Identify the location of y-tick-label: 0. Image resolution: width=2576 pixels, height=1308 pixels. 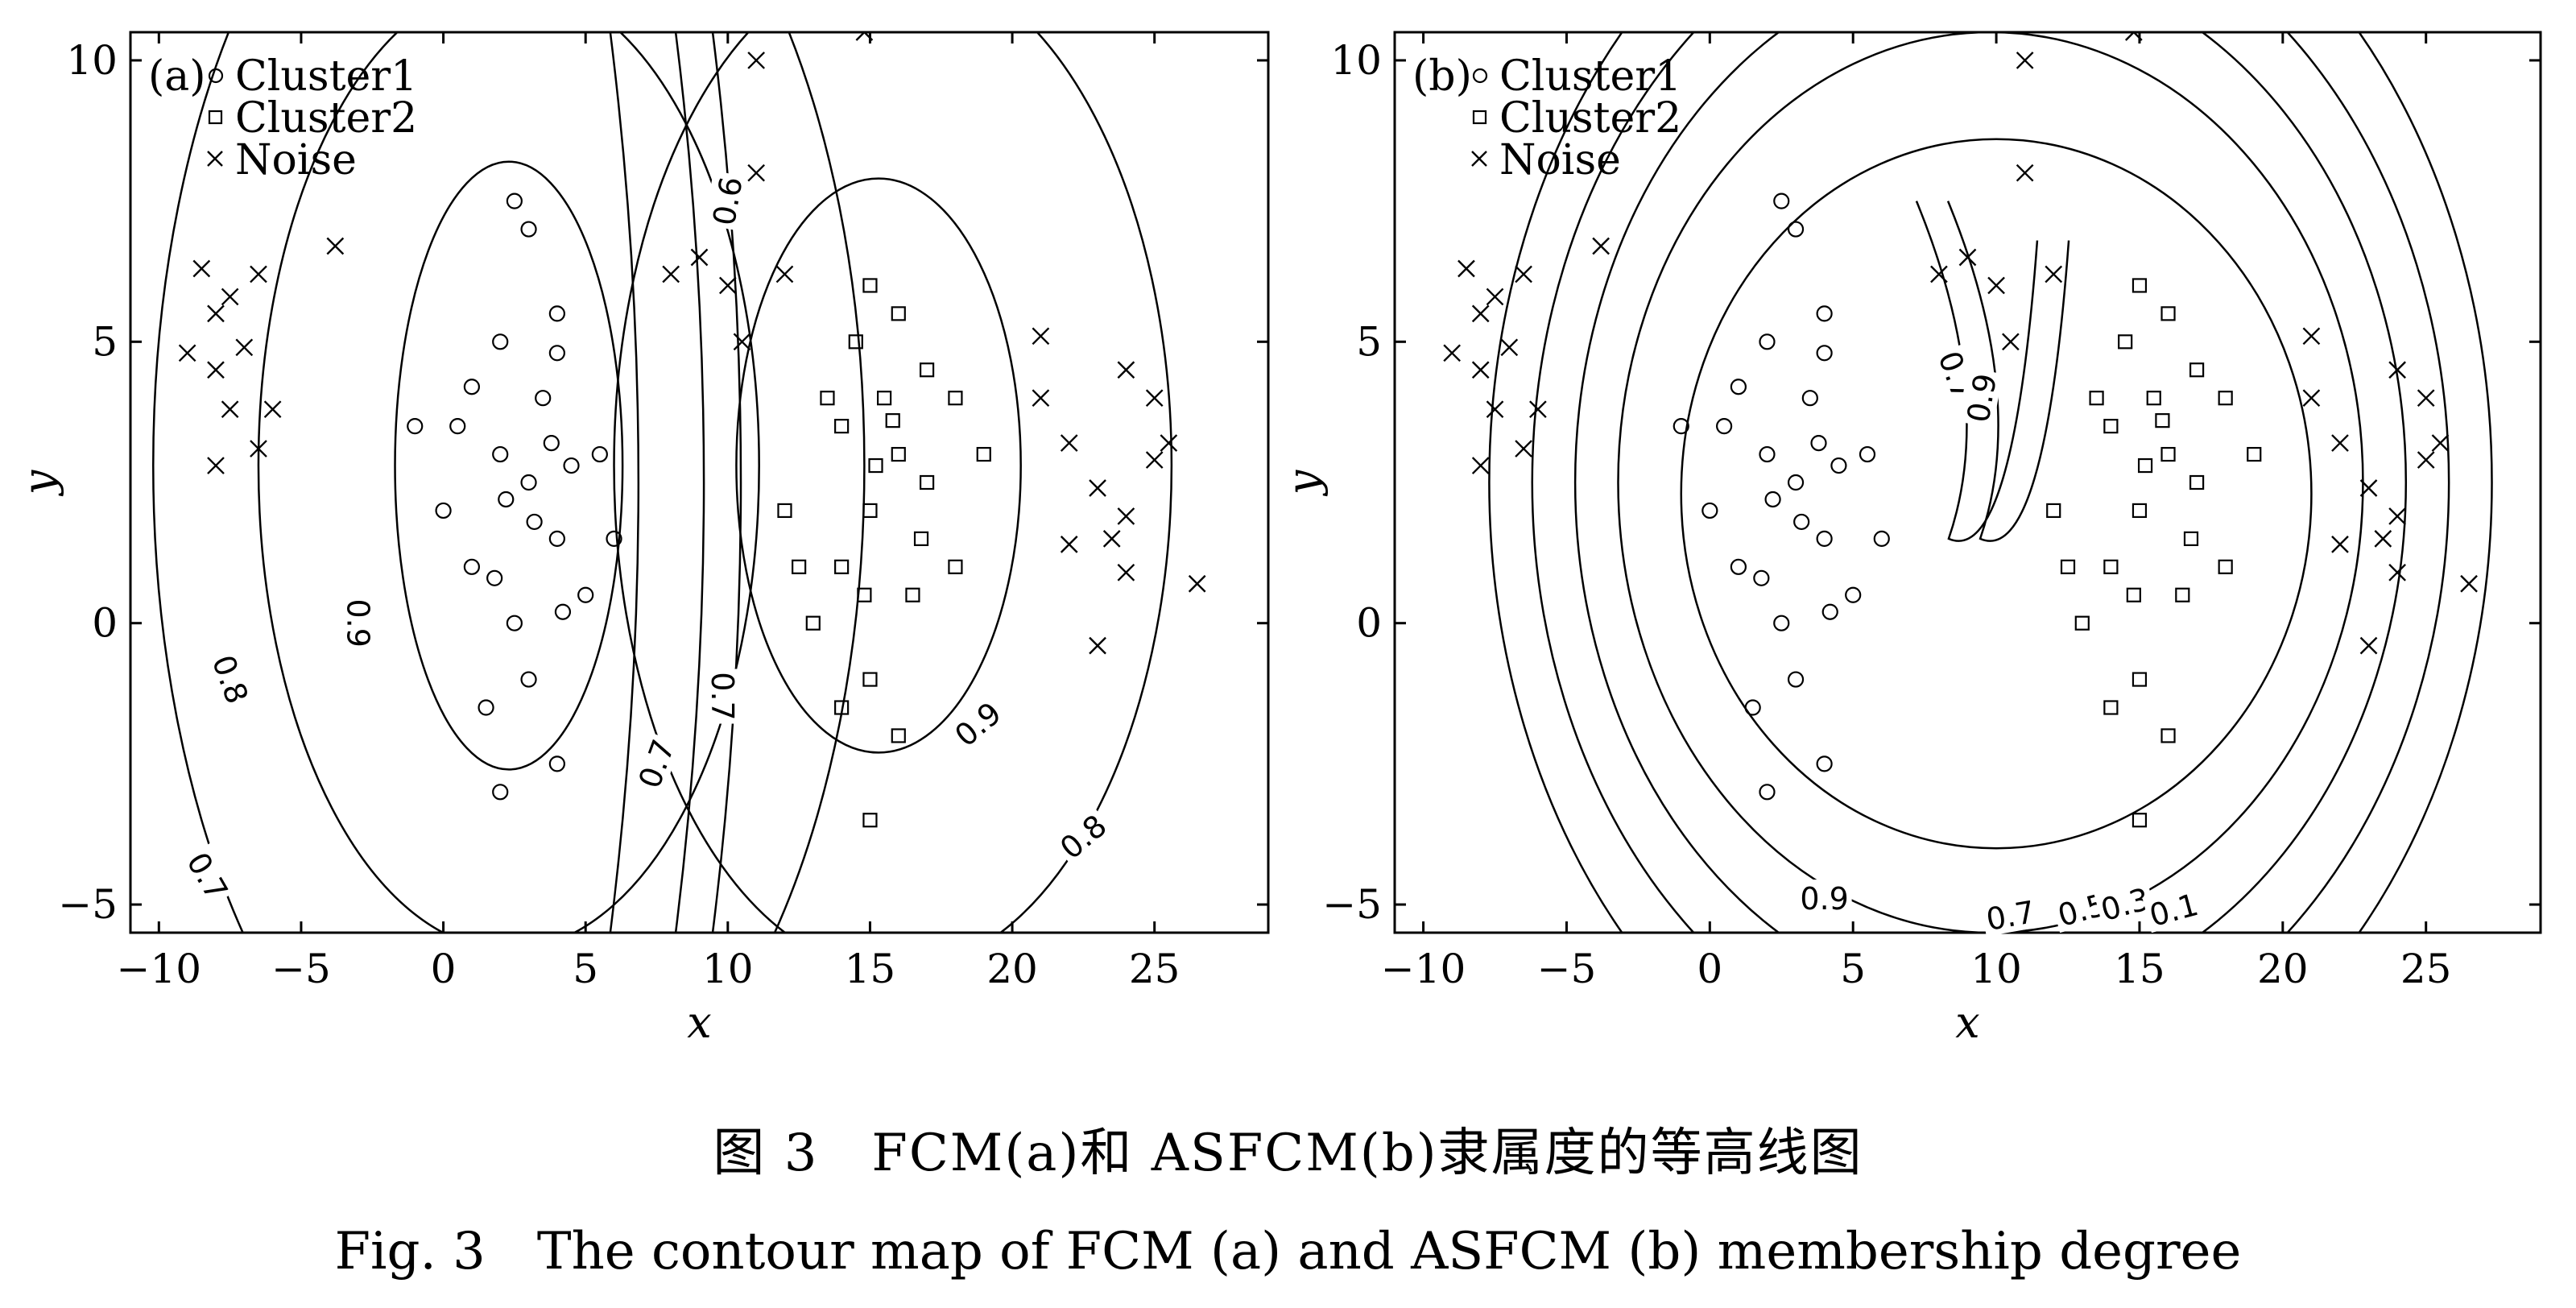
(1369, 623).